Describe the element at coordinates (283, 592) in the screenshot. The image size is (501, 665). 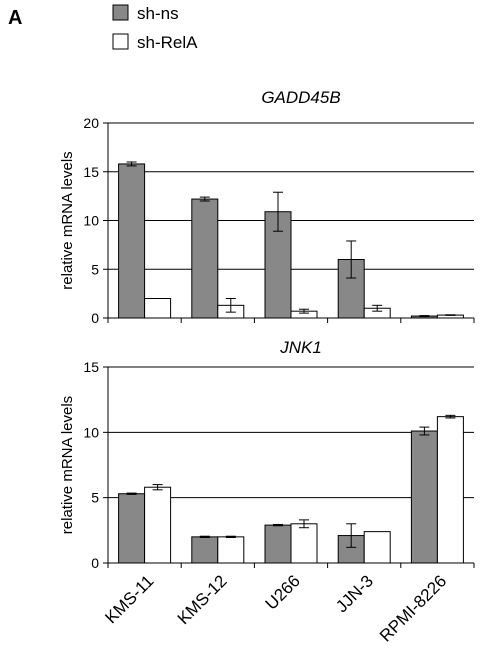
I see `category-label-u266: U266` at that location.